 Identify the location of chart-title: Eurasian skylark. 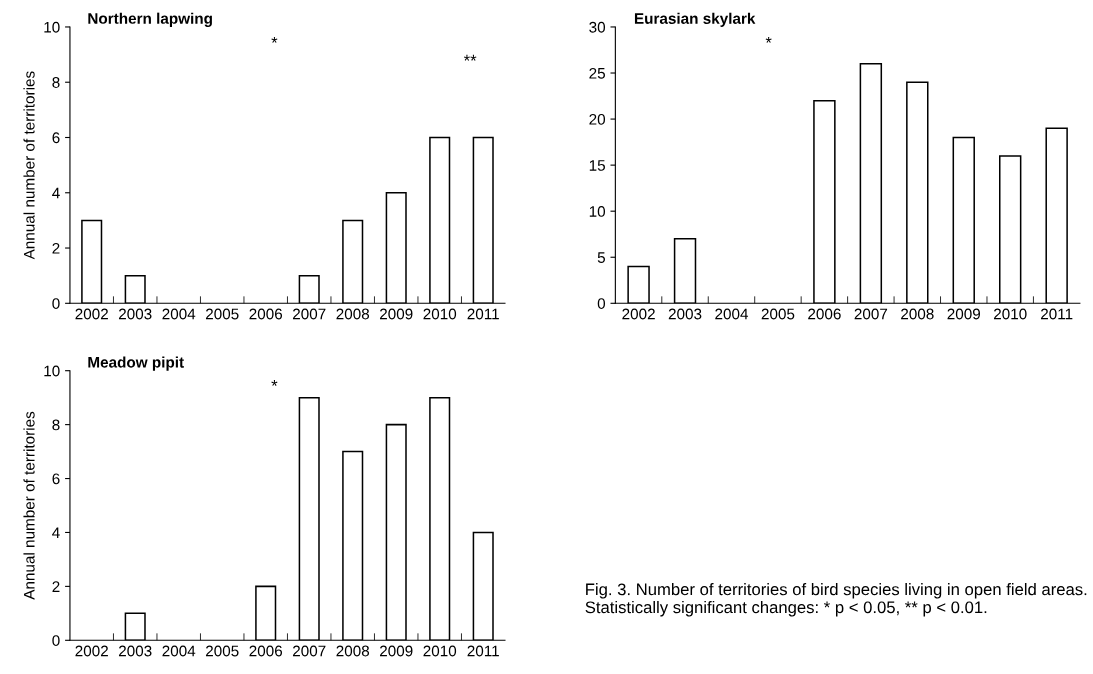
(695, 19).